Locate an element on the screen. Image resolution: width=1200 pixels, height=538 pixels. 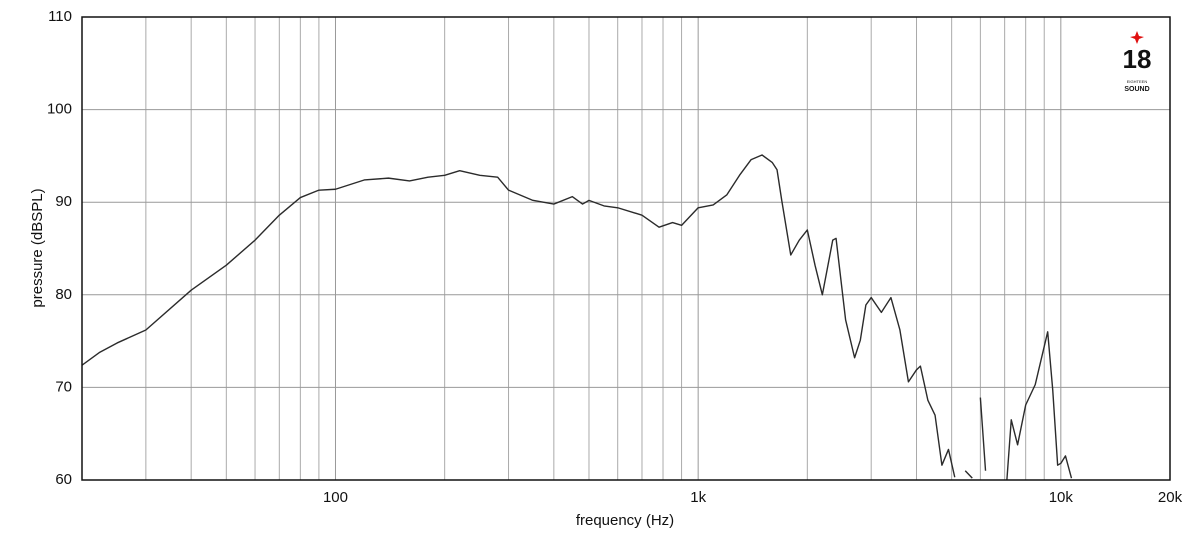
x-tick-label: 100 is located at coordinates (335, 497).